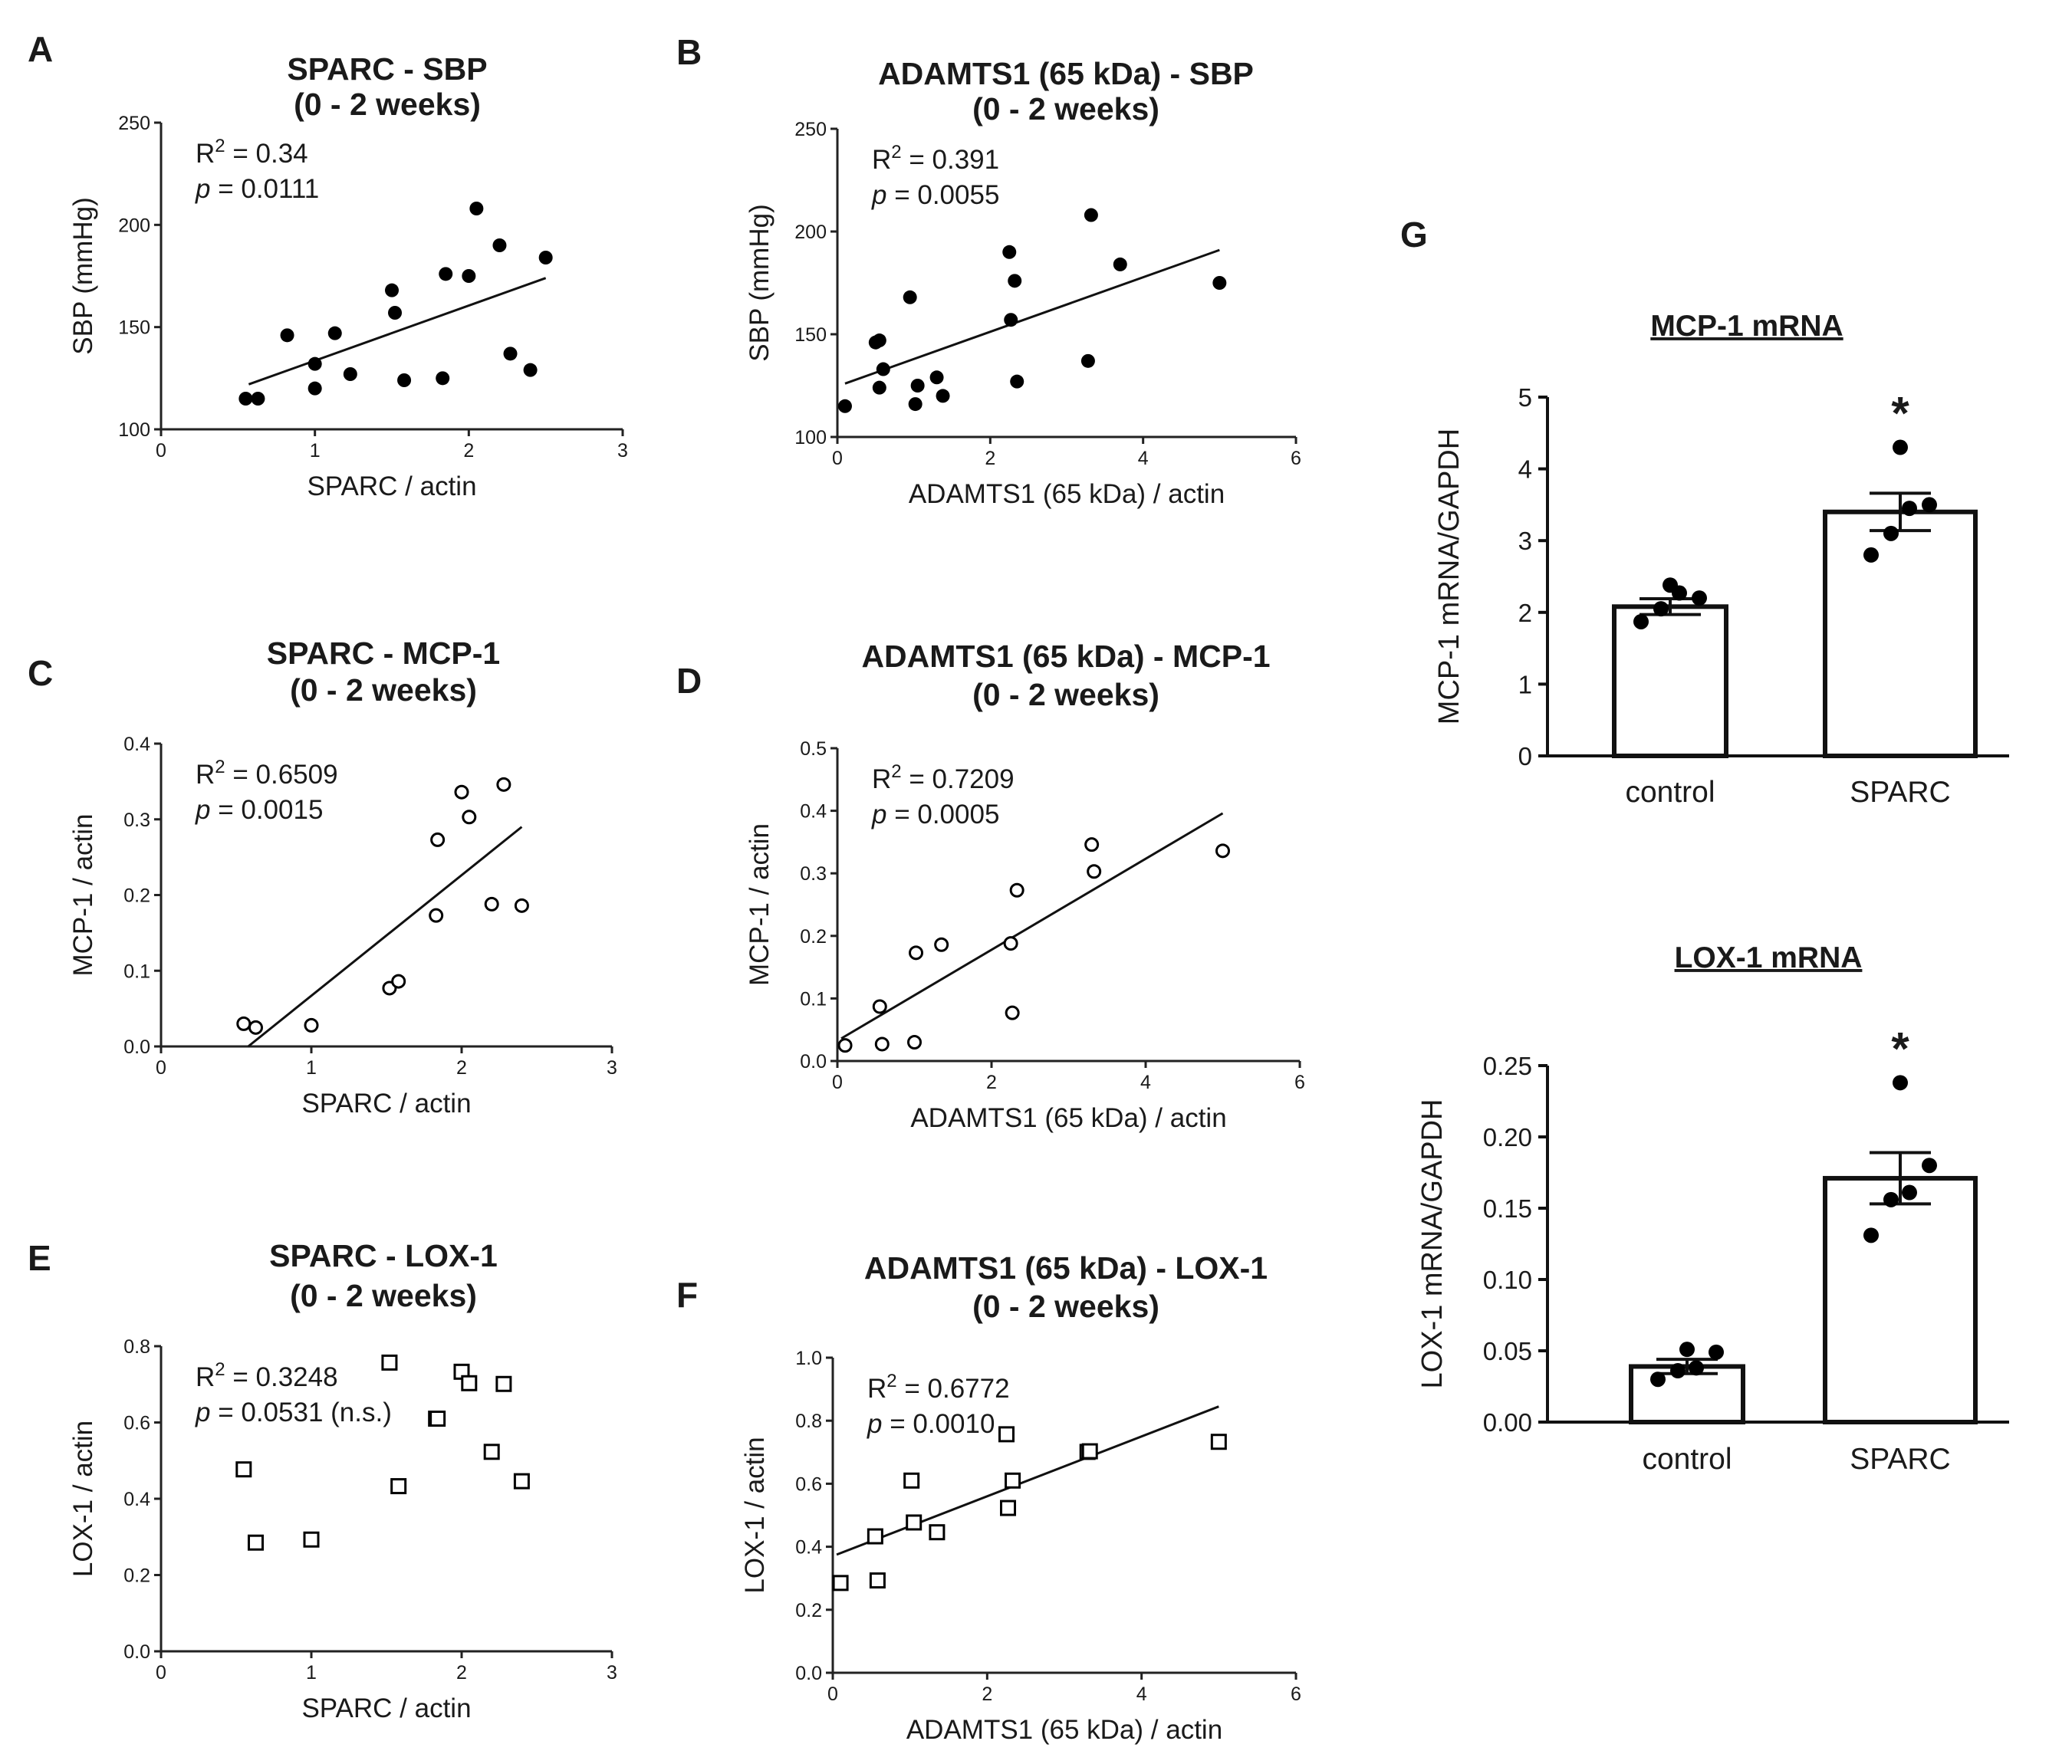 This screenshot has height=1764, width=2072. I want to click on chart-title: (0 - 2 weeks), so click(1065, 108).